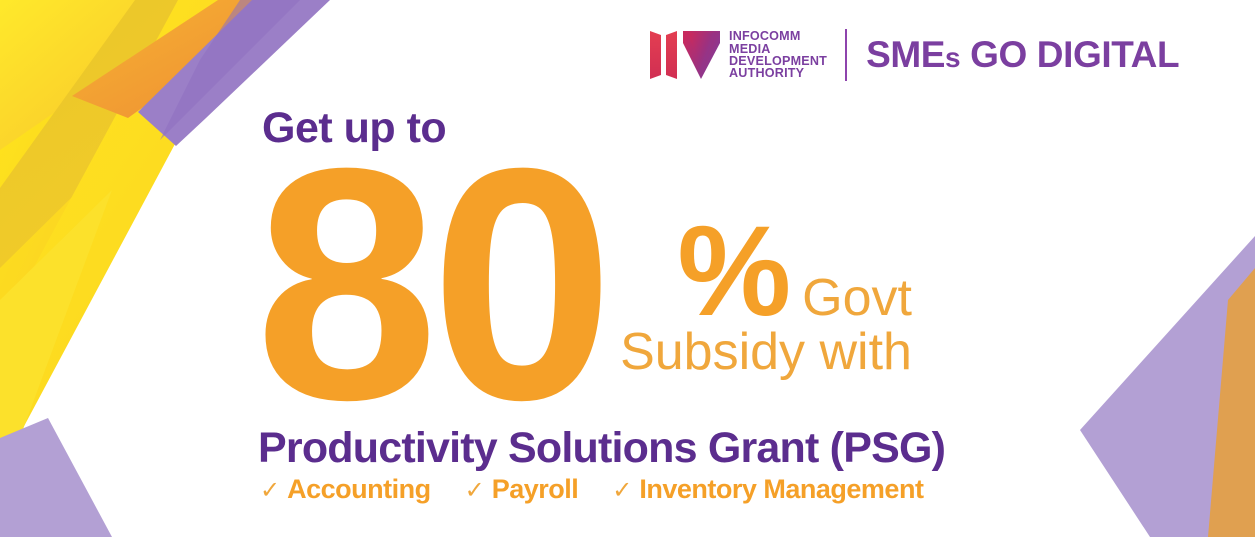  I want to click on right-purple-chevron-outer, so click(1167, 386).